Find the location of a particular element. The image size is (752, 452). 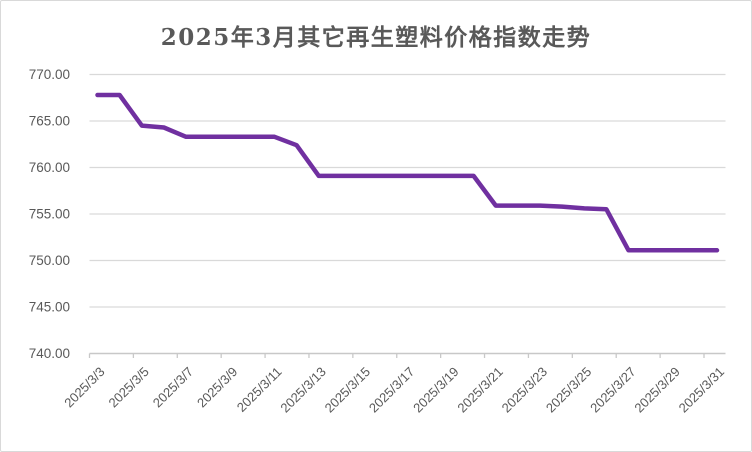

y-axis-tick-label: 765.00 is located at coordinates (49, 121).